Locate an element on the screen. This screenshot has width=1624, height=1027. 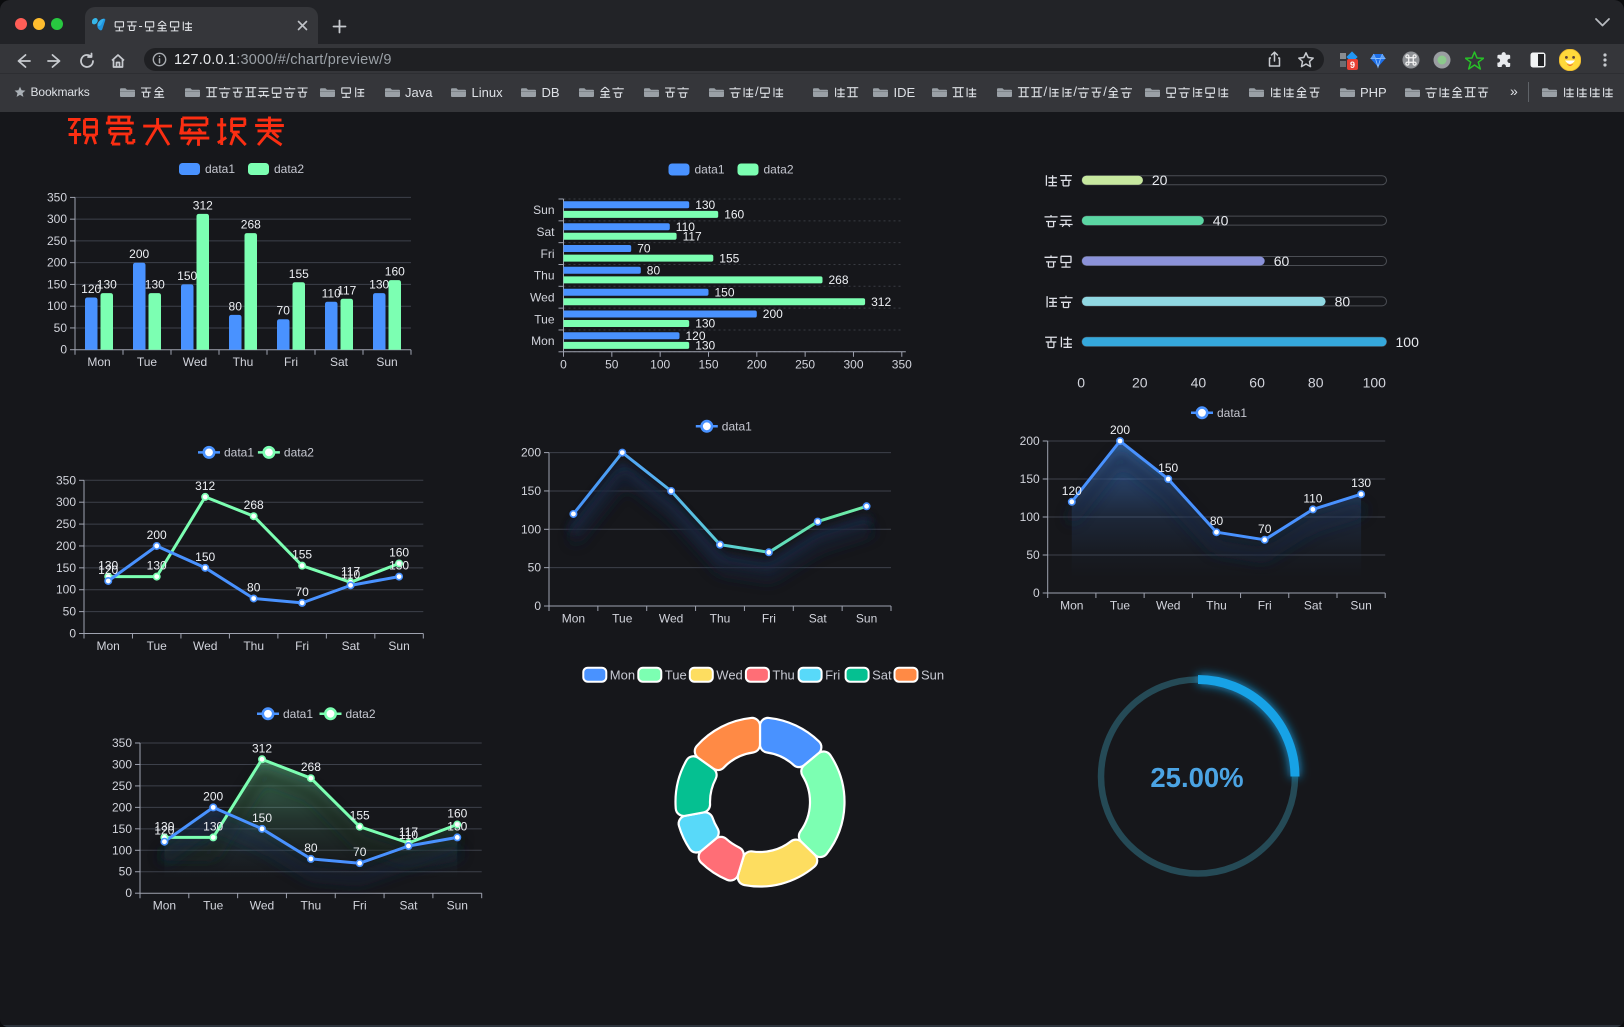
svg-text: 70 is located at coordinates (302, 592).